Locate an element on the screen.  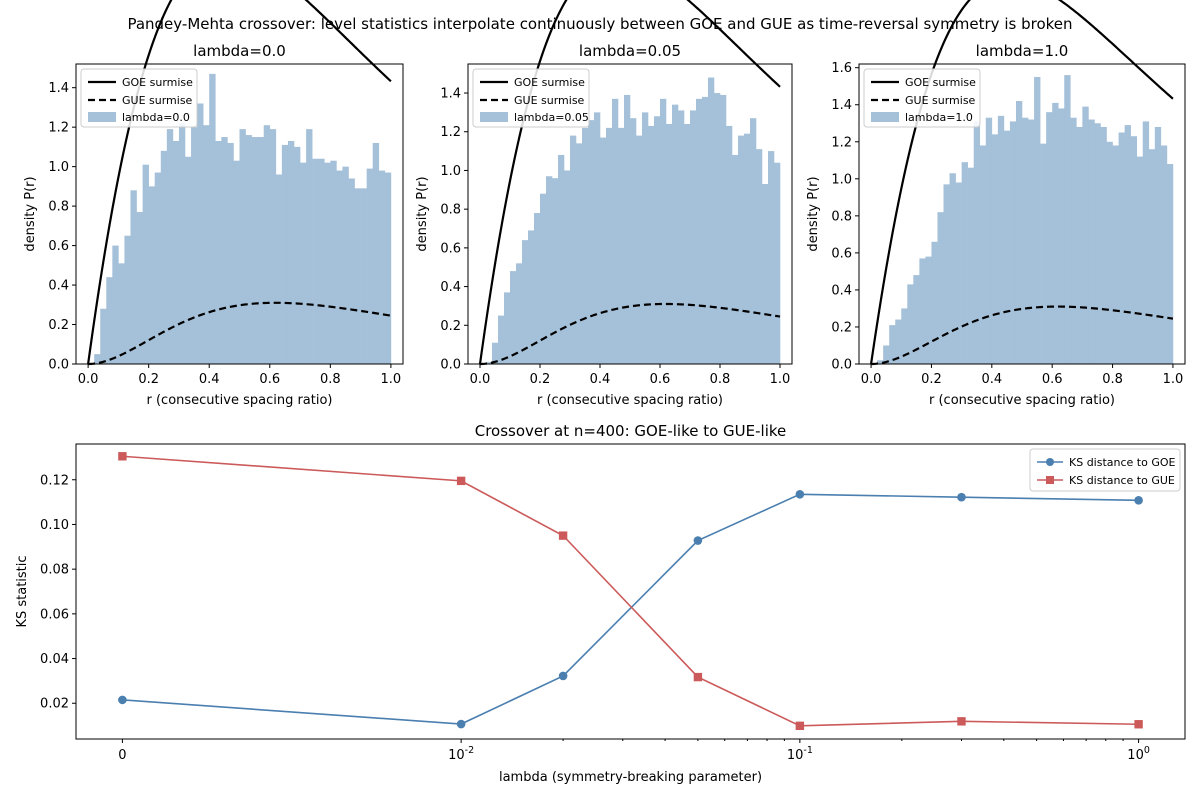
y-tick-label: 1.4 is located at coordinates (450, 94).